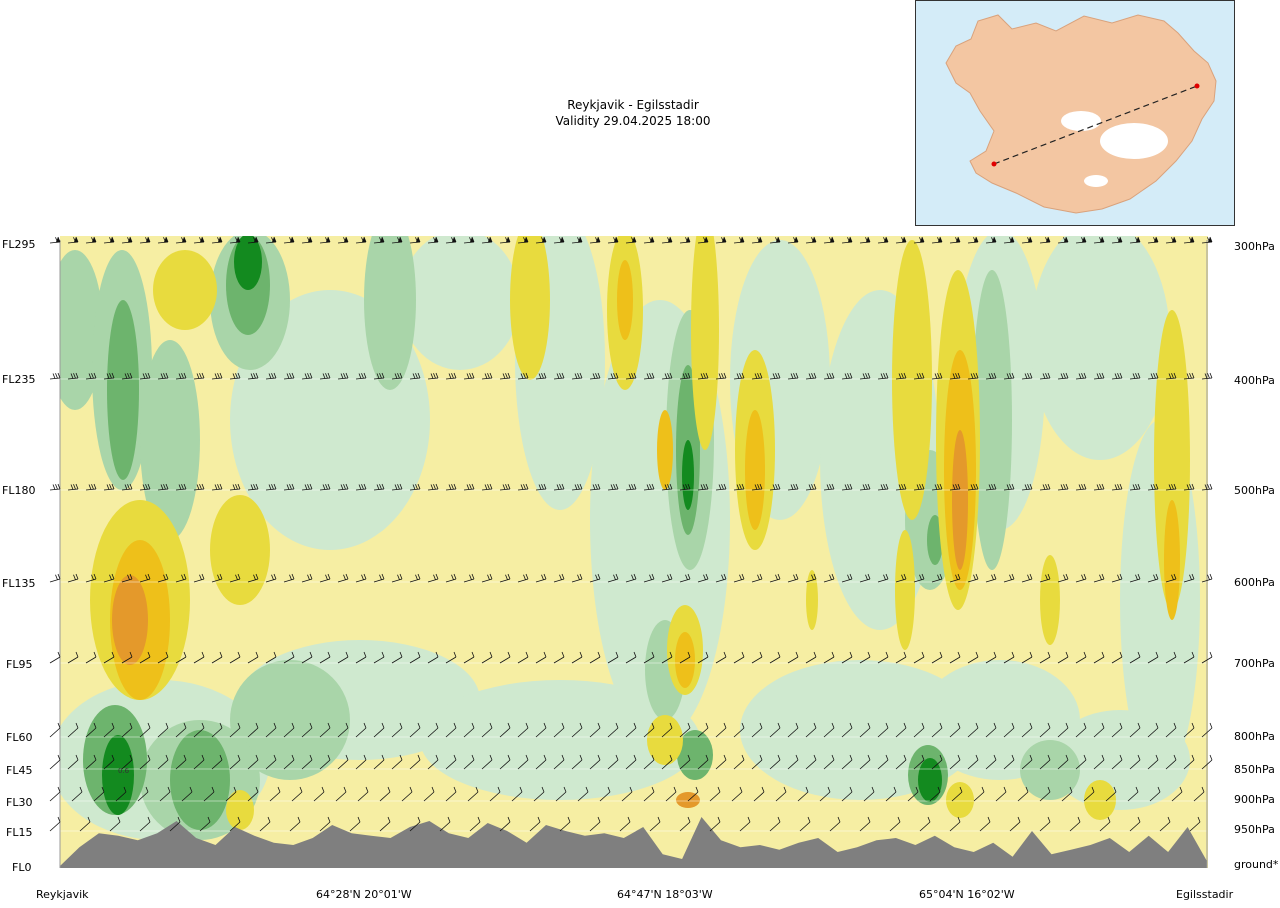 Image resolution: width=1280 pixels, height=908 pixels. What do you see at coordinates (148, 239) in the screenshot?
I see `barb-pennant` at bounding box center [148, 239].